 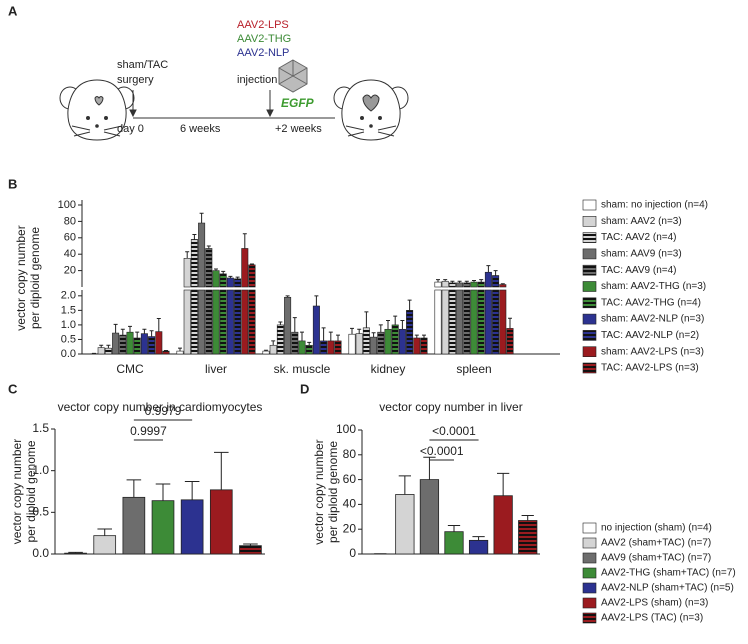 I want to click on y-tick-label: 2.0, so click(x=68, y=296).